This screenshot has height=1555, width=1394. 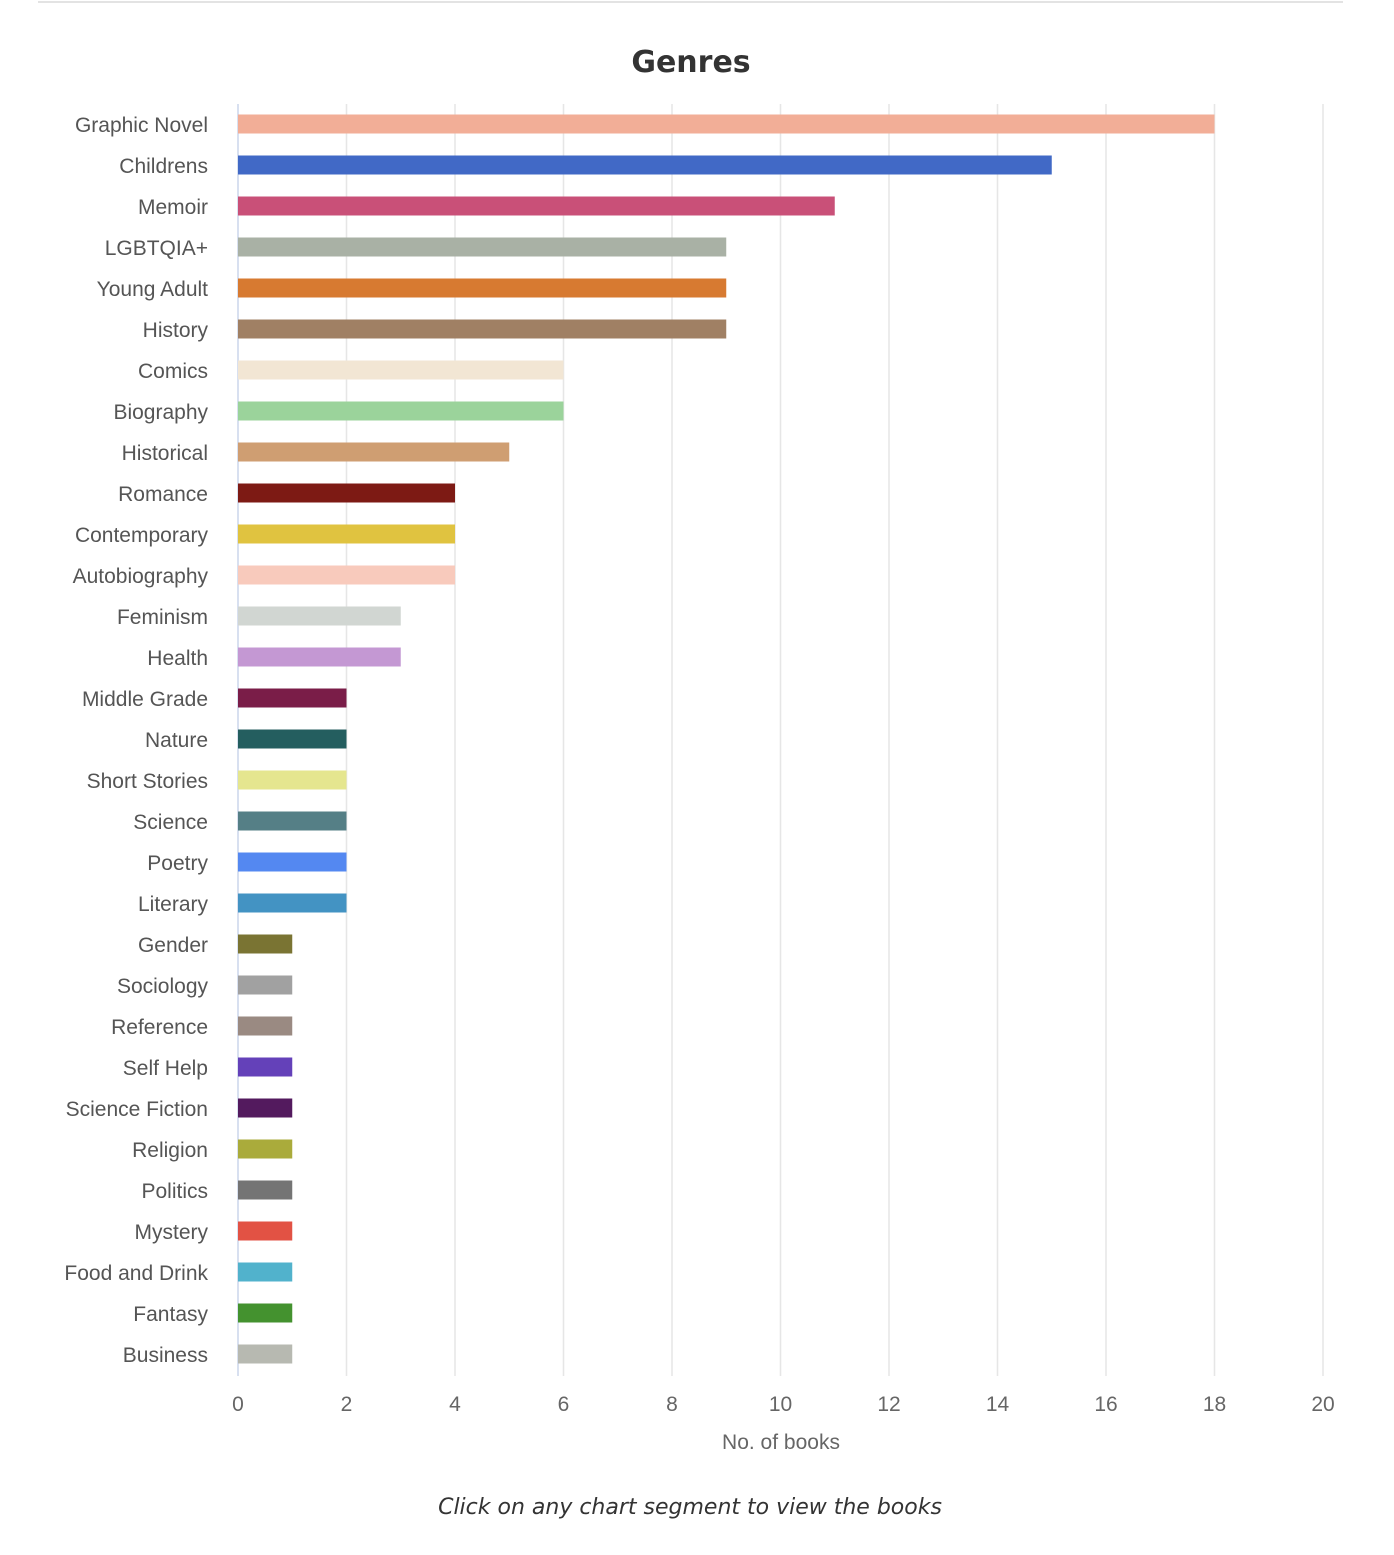 I want to click on bar-young-adult, so click(x=482, y=288).